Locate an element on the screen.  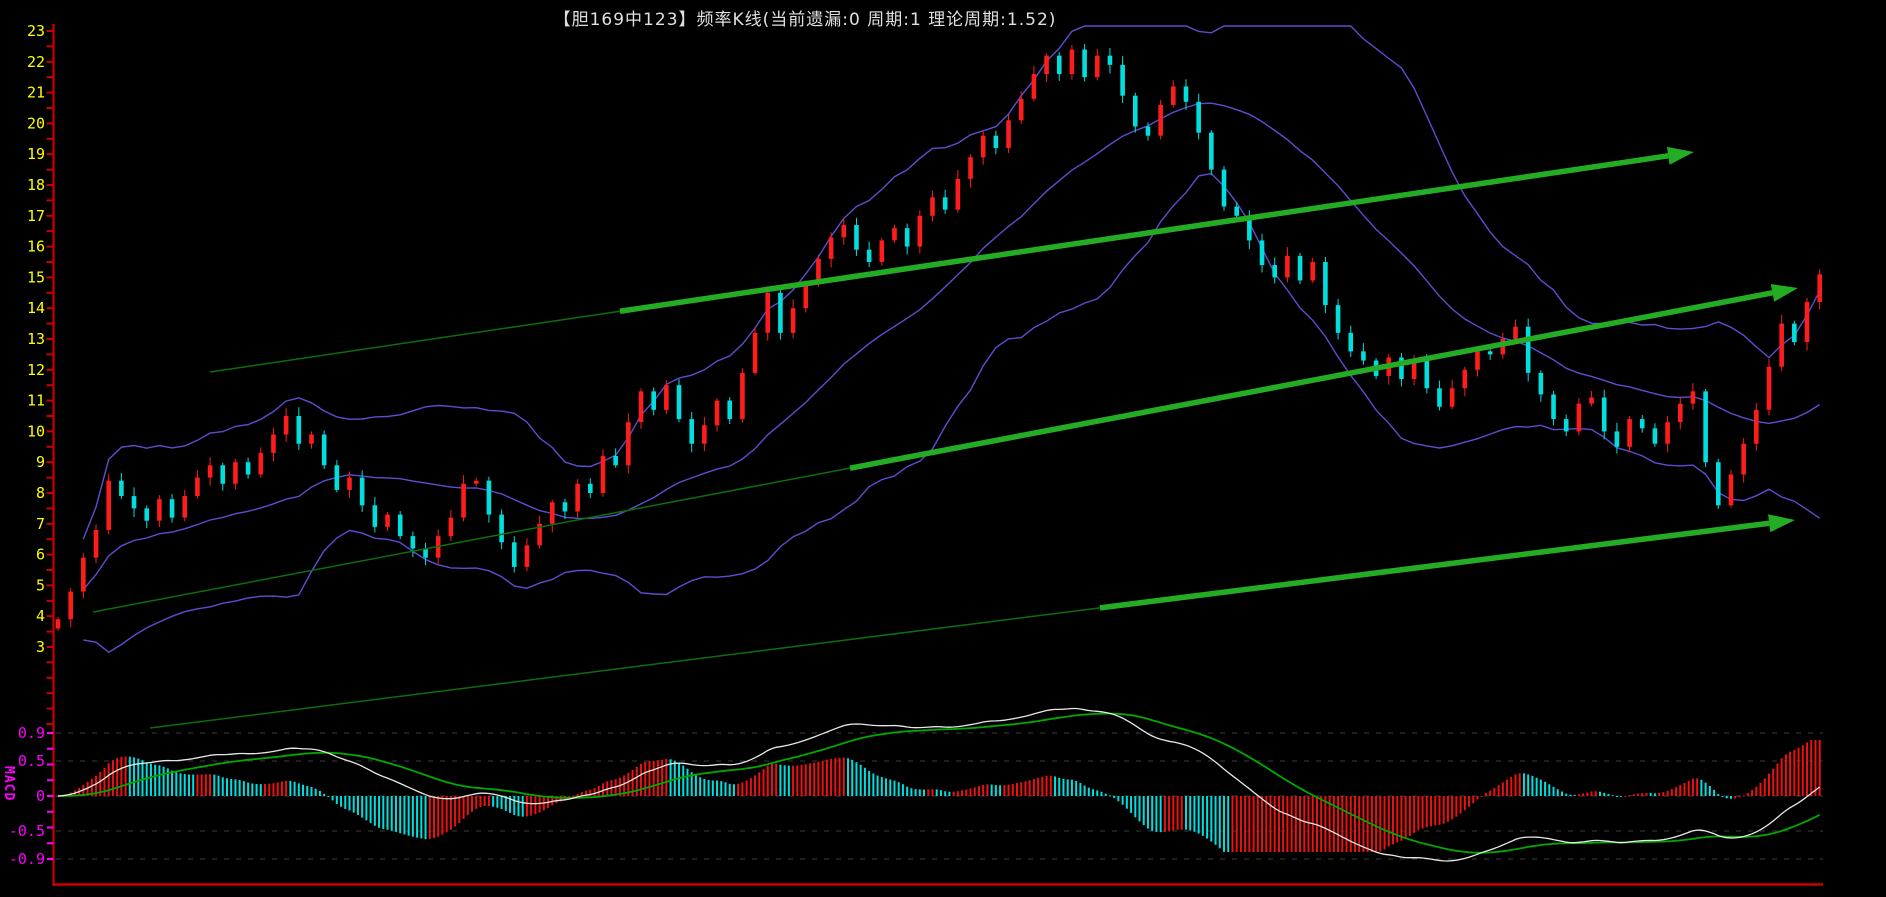
y-axis-label: 14 is located at coordinates (36, 308).